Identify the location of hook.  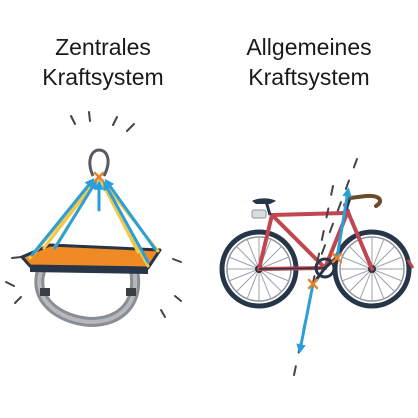
(99, 162).